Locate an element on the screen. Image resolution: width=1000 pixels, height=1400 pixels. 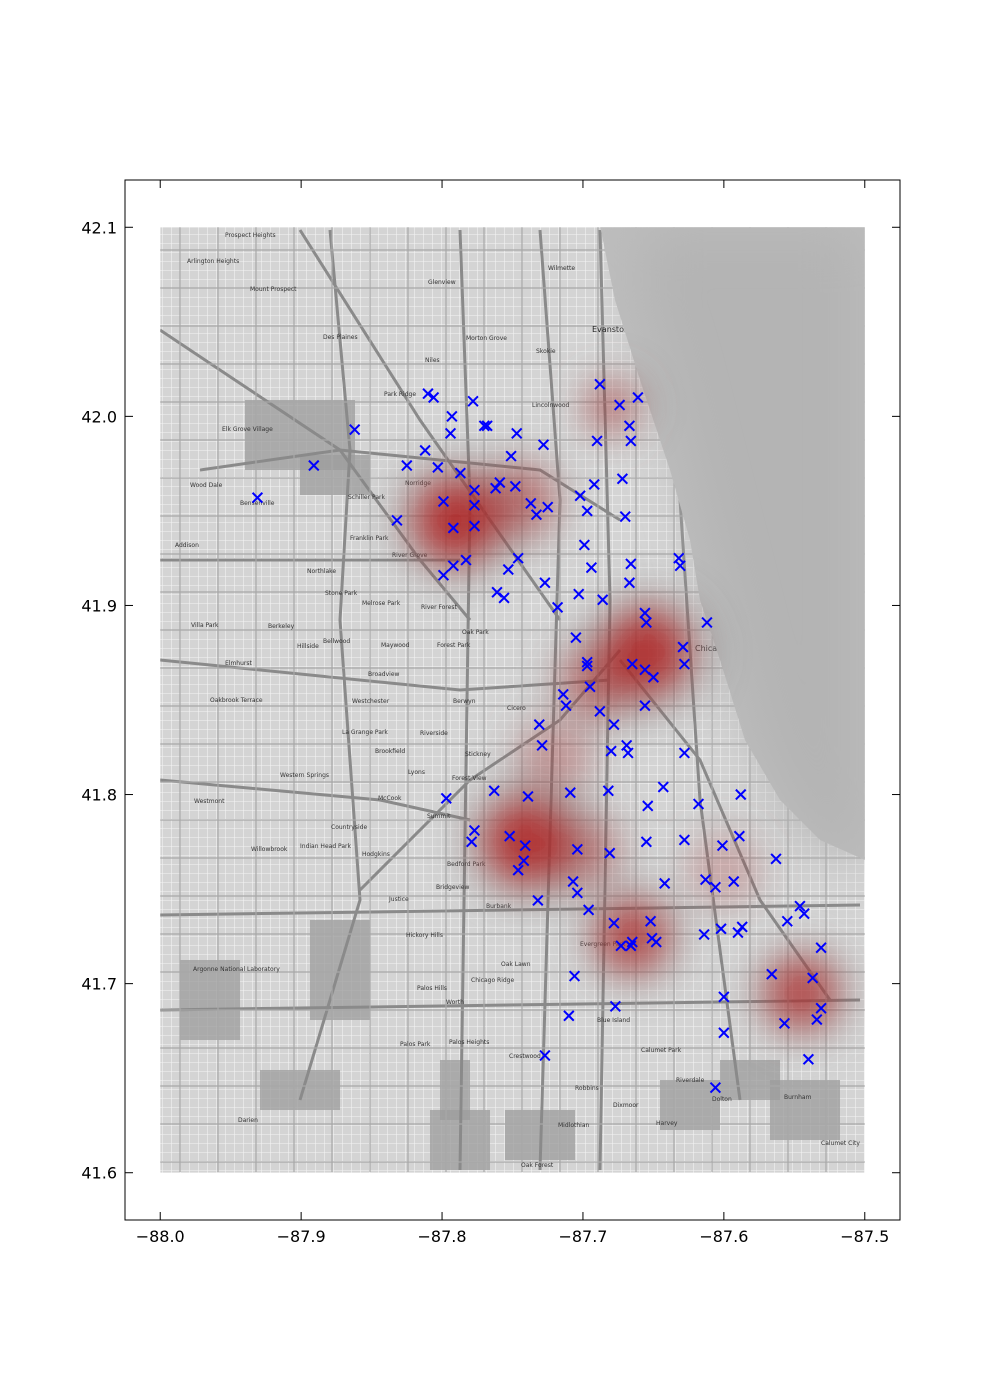
map-label-hickory-hills: Hickory Hills is located at coordinates (424, 935).